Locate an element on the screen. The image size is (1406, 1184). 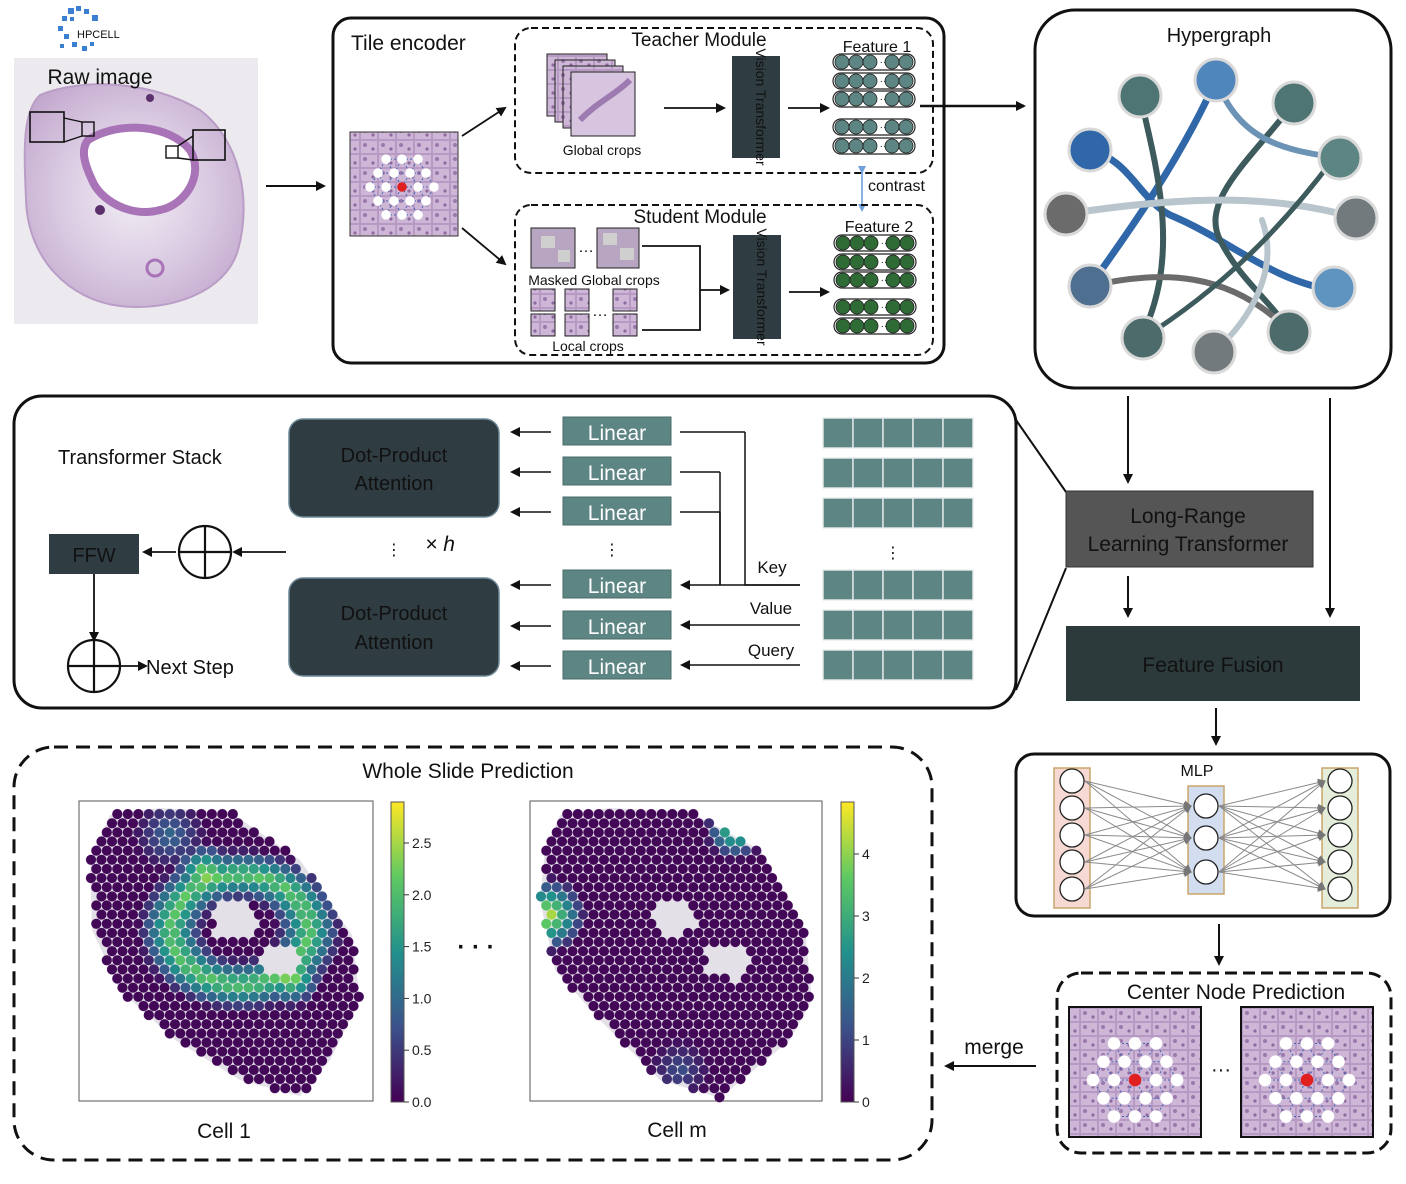
tissue-image is located at coordinates (134, 195).